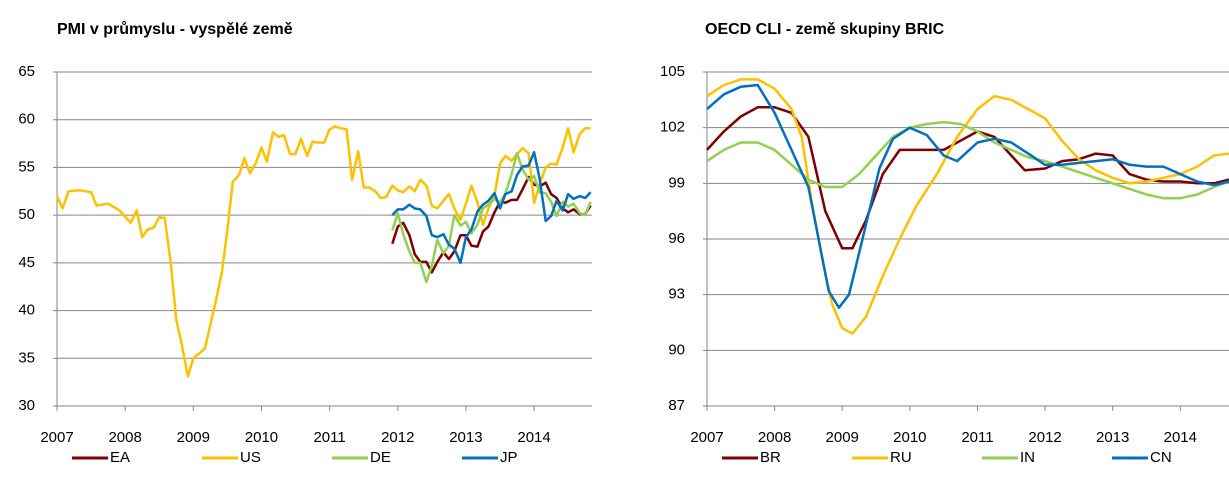 This screenshot has width=1229, height=490. Describe the element at coordinates (676, 349) in the screenshot. I see `y-tick-label: 90` at that location.